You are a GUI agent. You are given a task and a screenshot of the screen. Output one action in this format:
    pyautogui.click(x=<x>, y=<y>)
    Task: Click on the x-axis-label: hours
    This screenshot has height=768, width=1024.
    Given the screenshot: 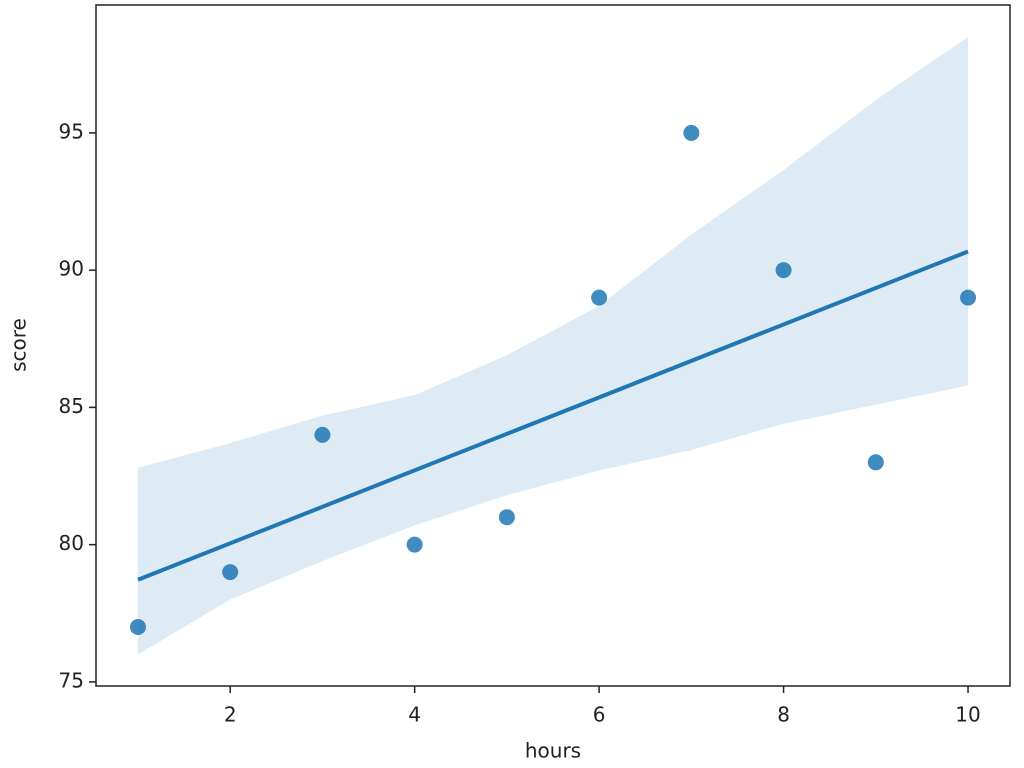 What is the action you would take?
    pyautogui.click(x=553, y=751)
    